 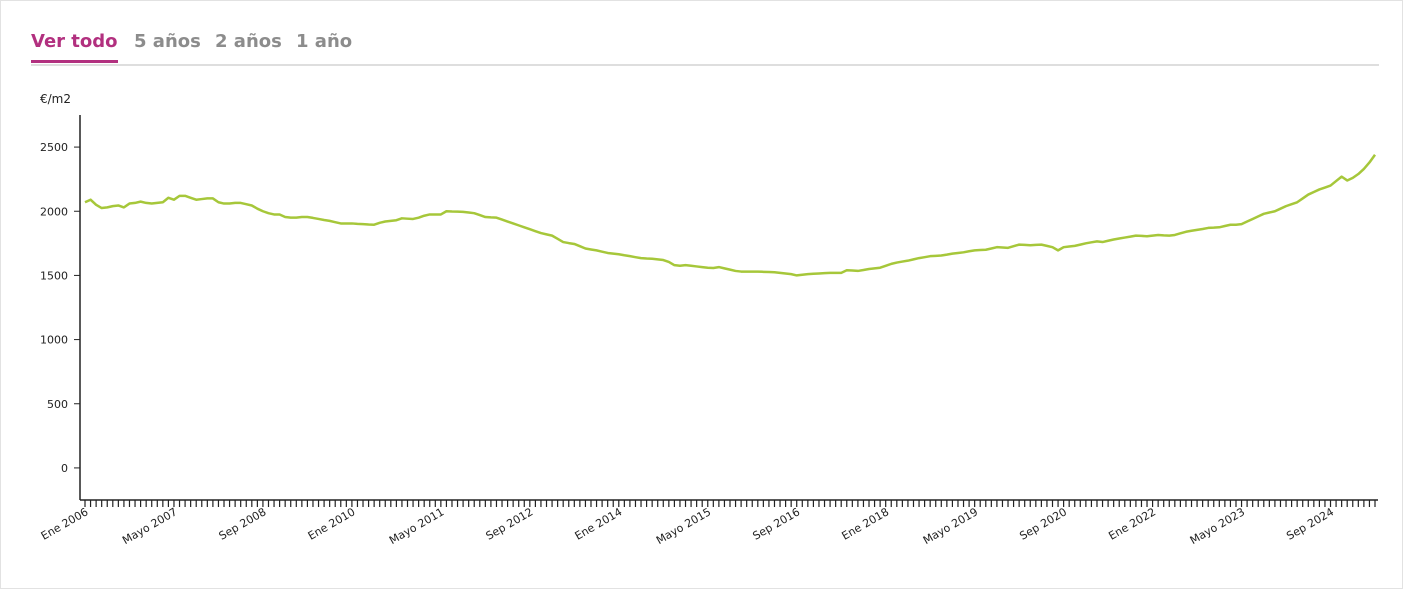 What do you see at coordinates (243, 523) in the screenshot?
I see `x-tick-label: Sep 2008` at bounding box center [243, 523].